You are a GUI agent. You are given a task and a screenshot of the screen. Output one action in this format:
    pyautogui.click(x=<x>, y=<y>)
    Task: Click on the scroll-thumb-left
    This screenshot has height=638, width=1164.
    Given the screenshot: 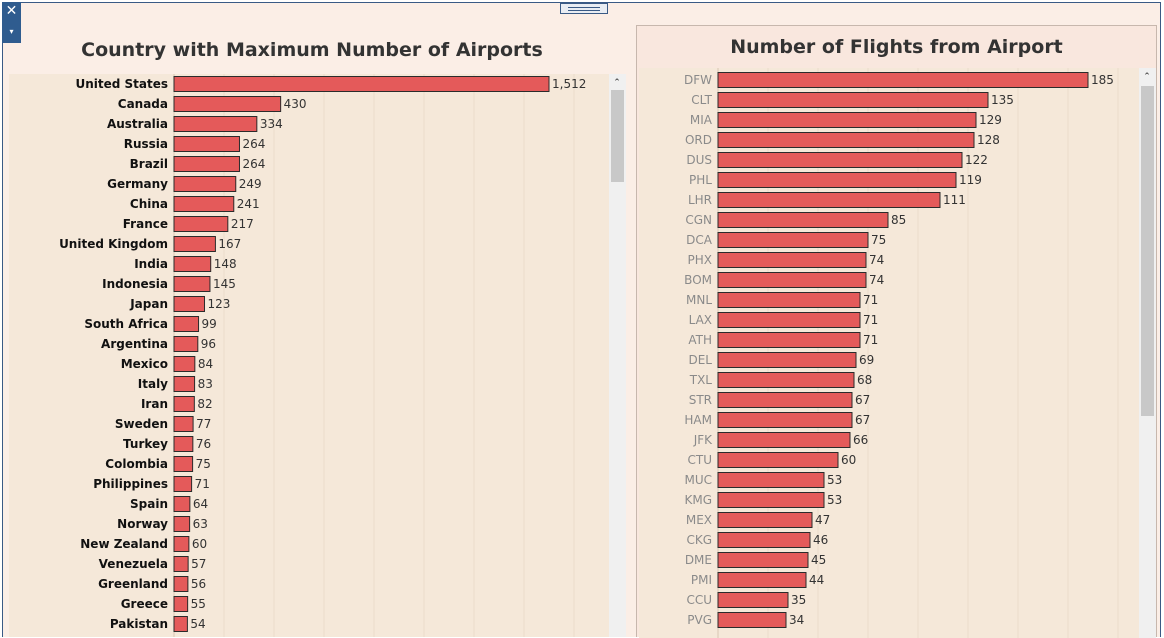 What is the action you would take?
    pyautogui.click(x=617, y=136)
    